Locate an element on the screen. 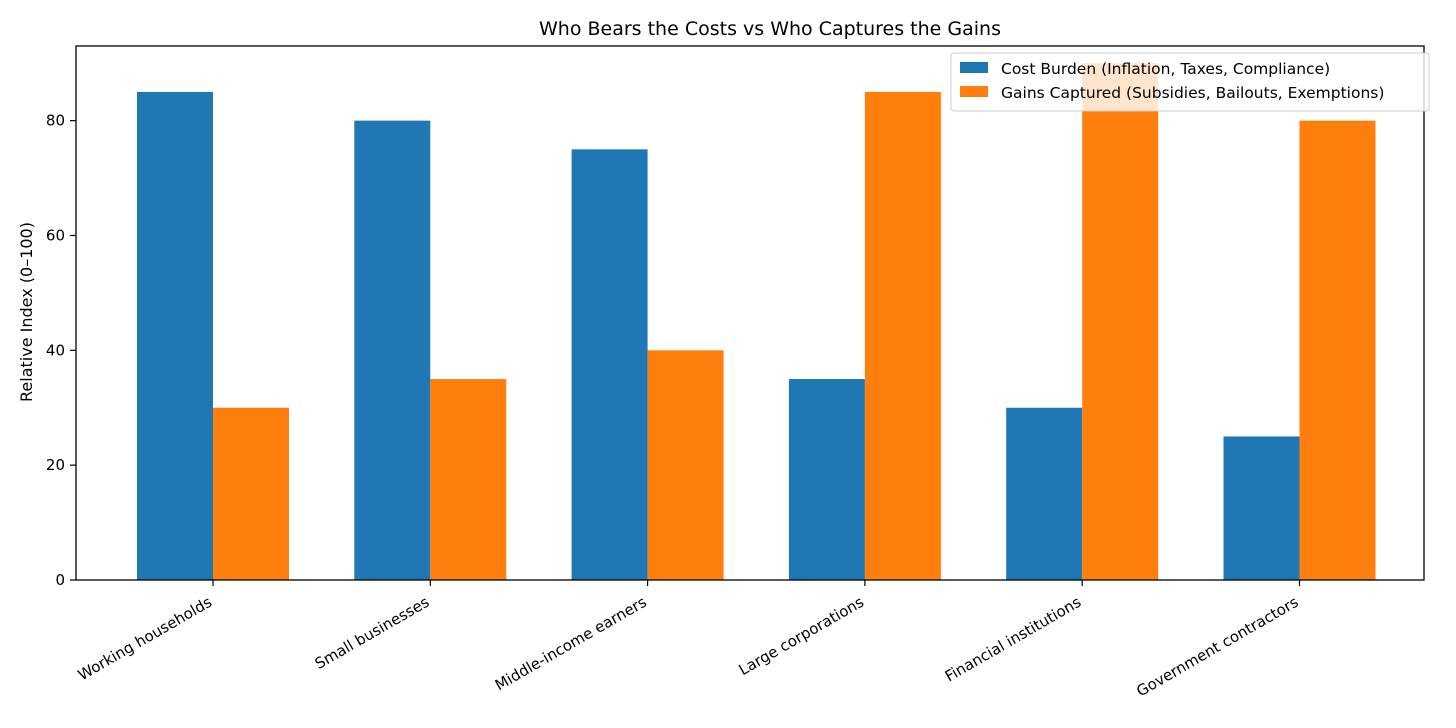 The height and width of the screenshot is (728, 1456). x-tick-label-4: Financial institutions is located at coordinates (1013, 639).